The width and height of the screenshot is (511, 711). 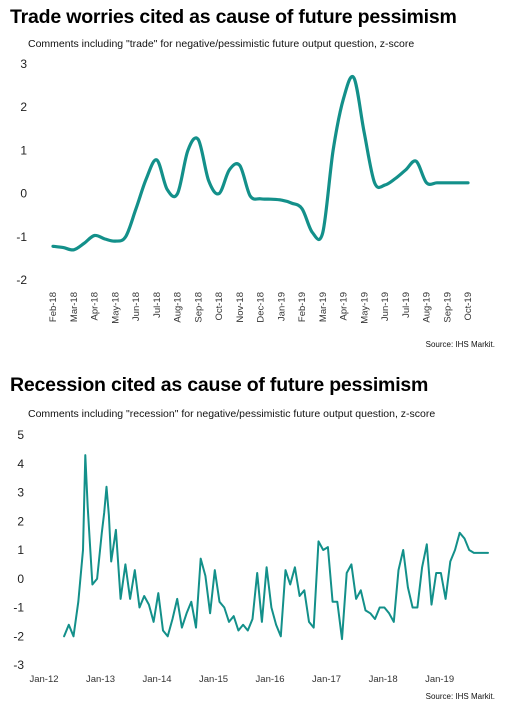 What do you see at coordinates (468, 306) in the screenshot?
I see `x-tick-label: Oct-19` at bounding box center [468, 306].